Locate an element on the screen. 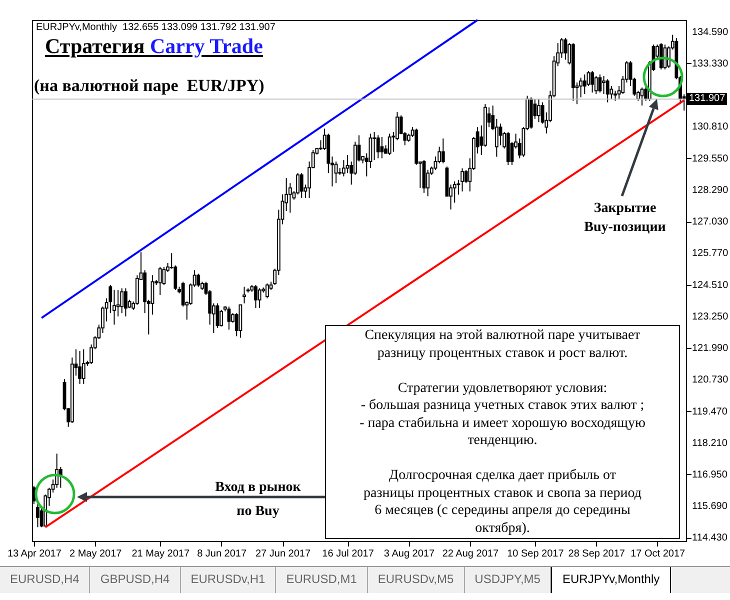 Image resolution: width=730 pixels, height=600 pixels. x-tick-label: 10 Sep 2017 is located at coordinates (535, 554).